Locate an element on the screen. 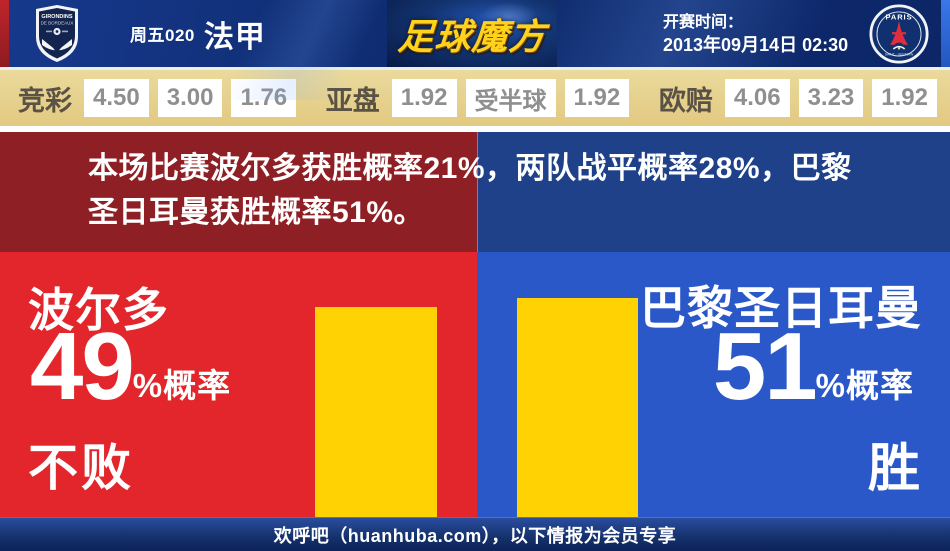 Image resolution: width=950 pixels, height=551 pixels. header-divider is located at coordinates (475, 68).